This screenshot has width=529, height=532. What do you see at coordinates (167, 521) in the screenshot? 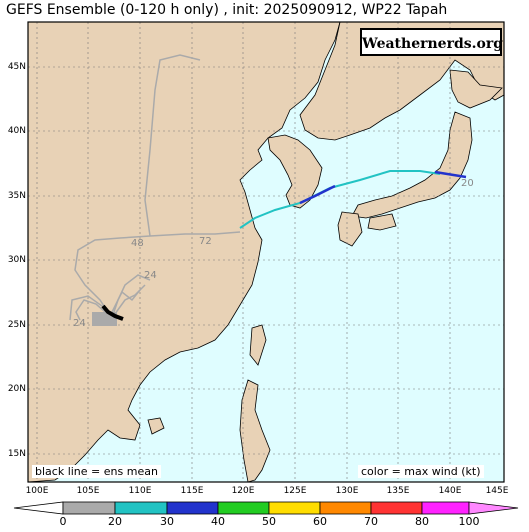
I see `colorbar-tick: 30` at bounding box center [167, 521].